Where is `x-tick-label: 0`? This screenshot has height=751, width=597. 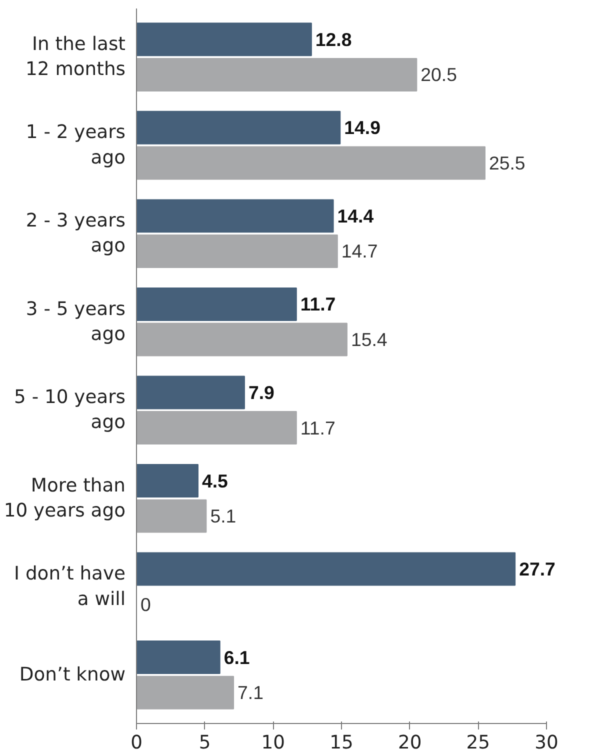 x-tick-label: 0 is located at coordinates (136, 741).